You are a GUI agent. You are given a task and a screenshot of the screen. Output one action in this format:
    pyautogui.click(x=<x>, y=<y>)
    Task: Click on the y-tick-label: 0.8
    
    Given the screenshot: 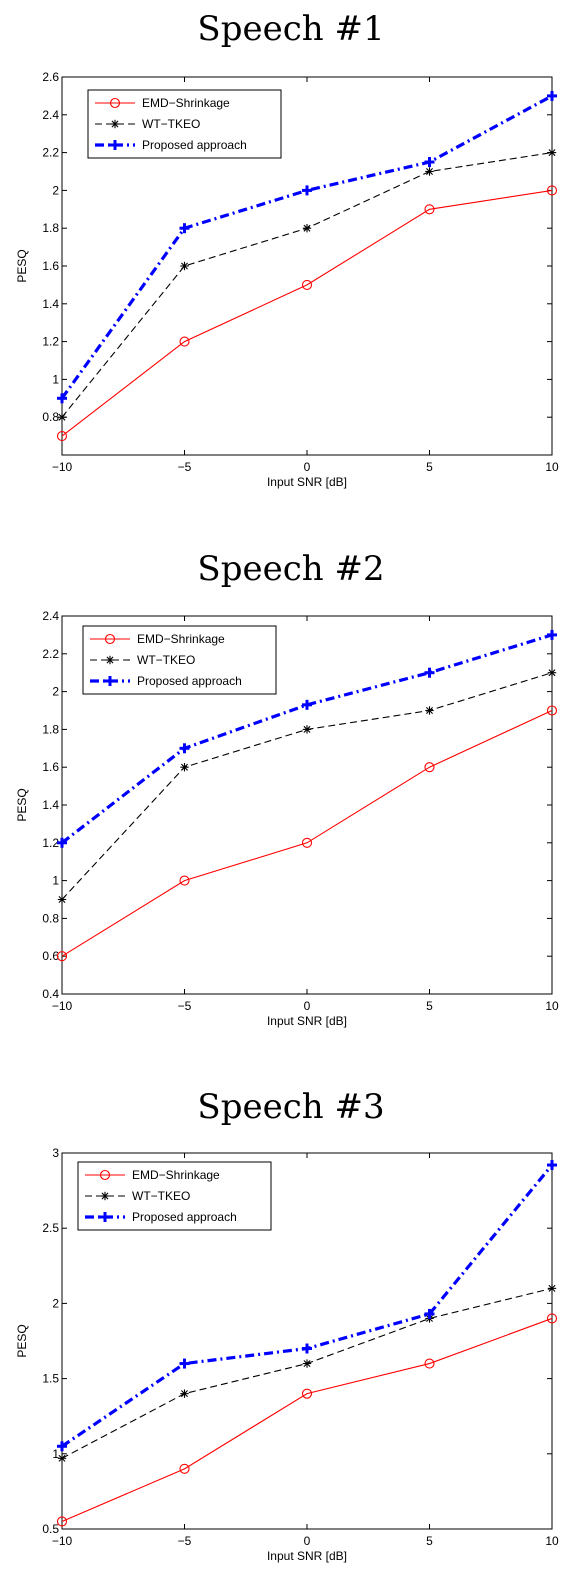 What is the action you would take?
    pyautogui.click(x=50, y=918)
    